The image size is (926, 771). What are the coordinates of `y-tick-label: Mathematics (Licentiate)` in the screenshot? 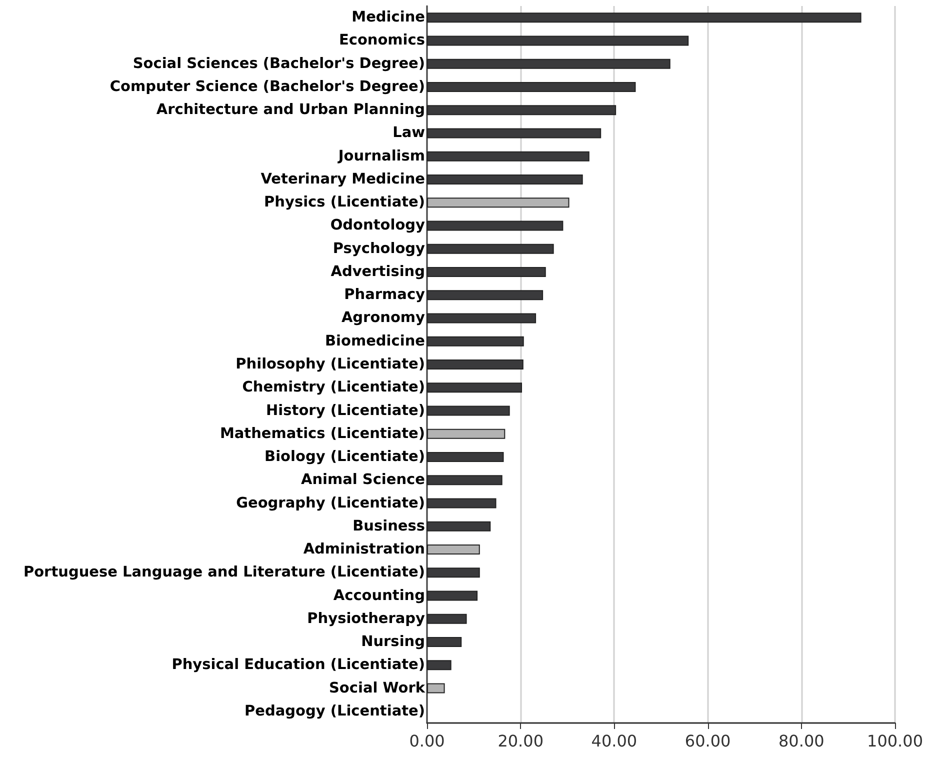 It's located at (322, 434).